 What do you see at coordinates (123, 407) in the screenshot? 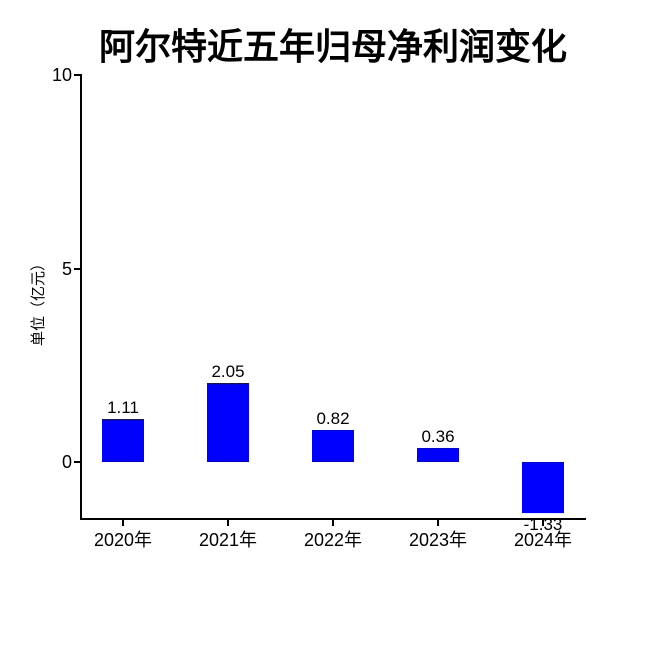
I see `bar-value-label: 1.11` at bounding box center [123, 407].